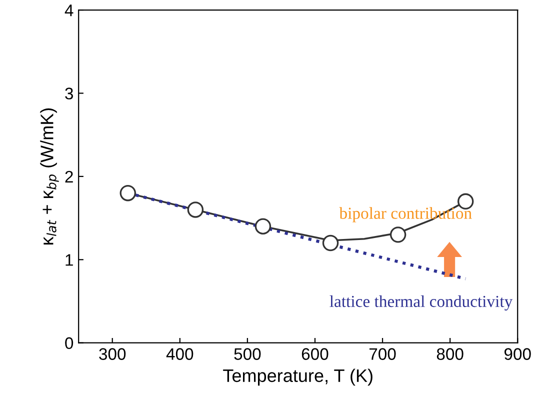  What do you see at coordinates (180, 354) in the screenshot?
I see `x-tick-label: 400` at bounding box center [180, 354].